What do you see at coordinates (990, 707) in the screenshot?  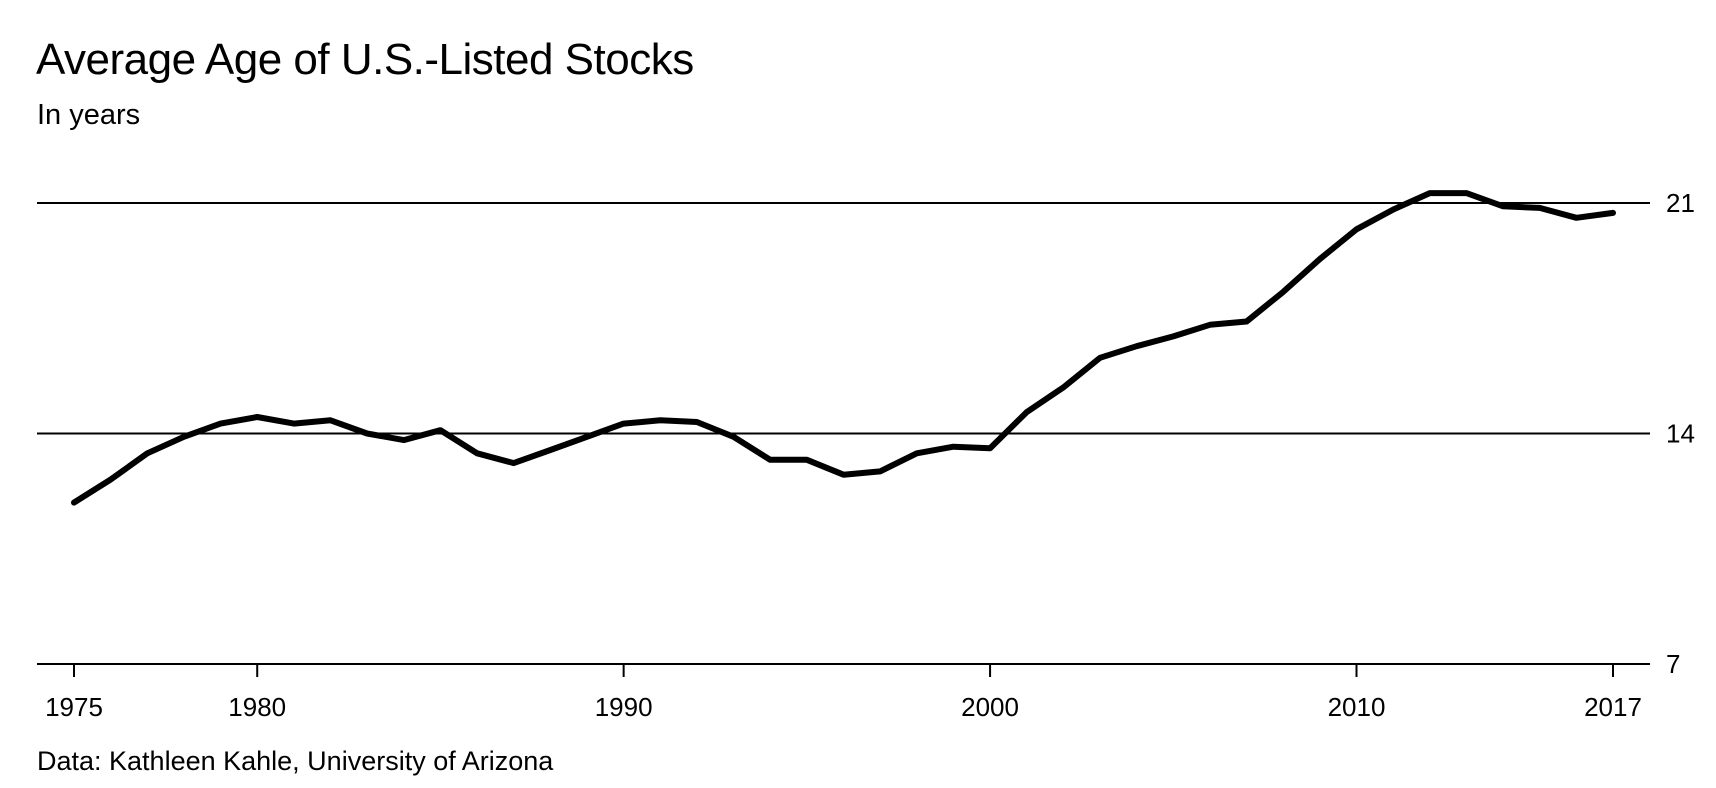 I see `x-tick-label: 2000` at bounding box center [990, 707].